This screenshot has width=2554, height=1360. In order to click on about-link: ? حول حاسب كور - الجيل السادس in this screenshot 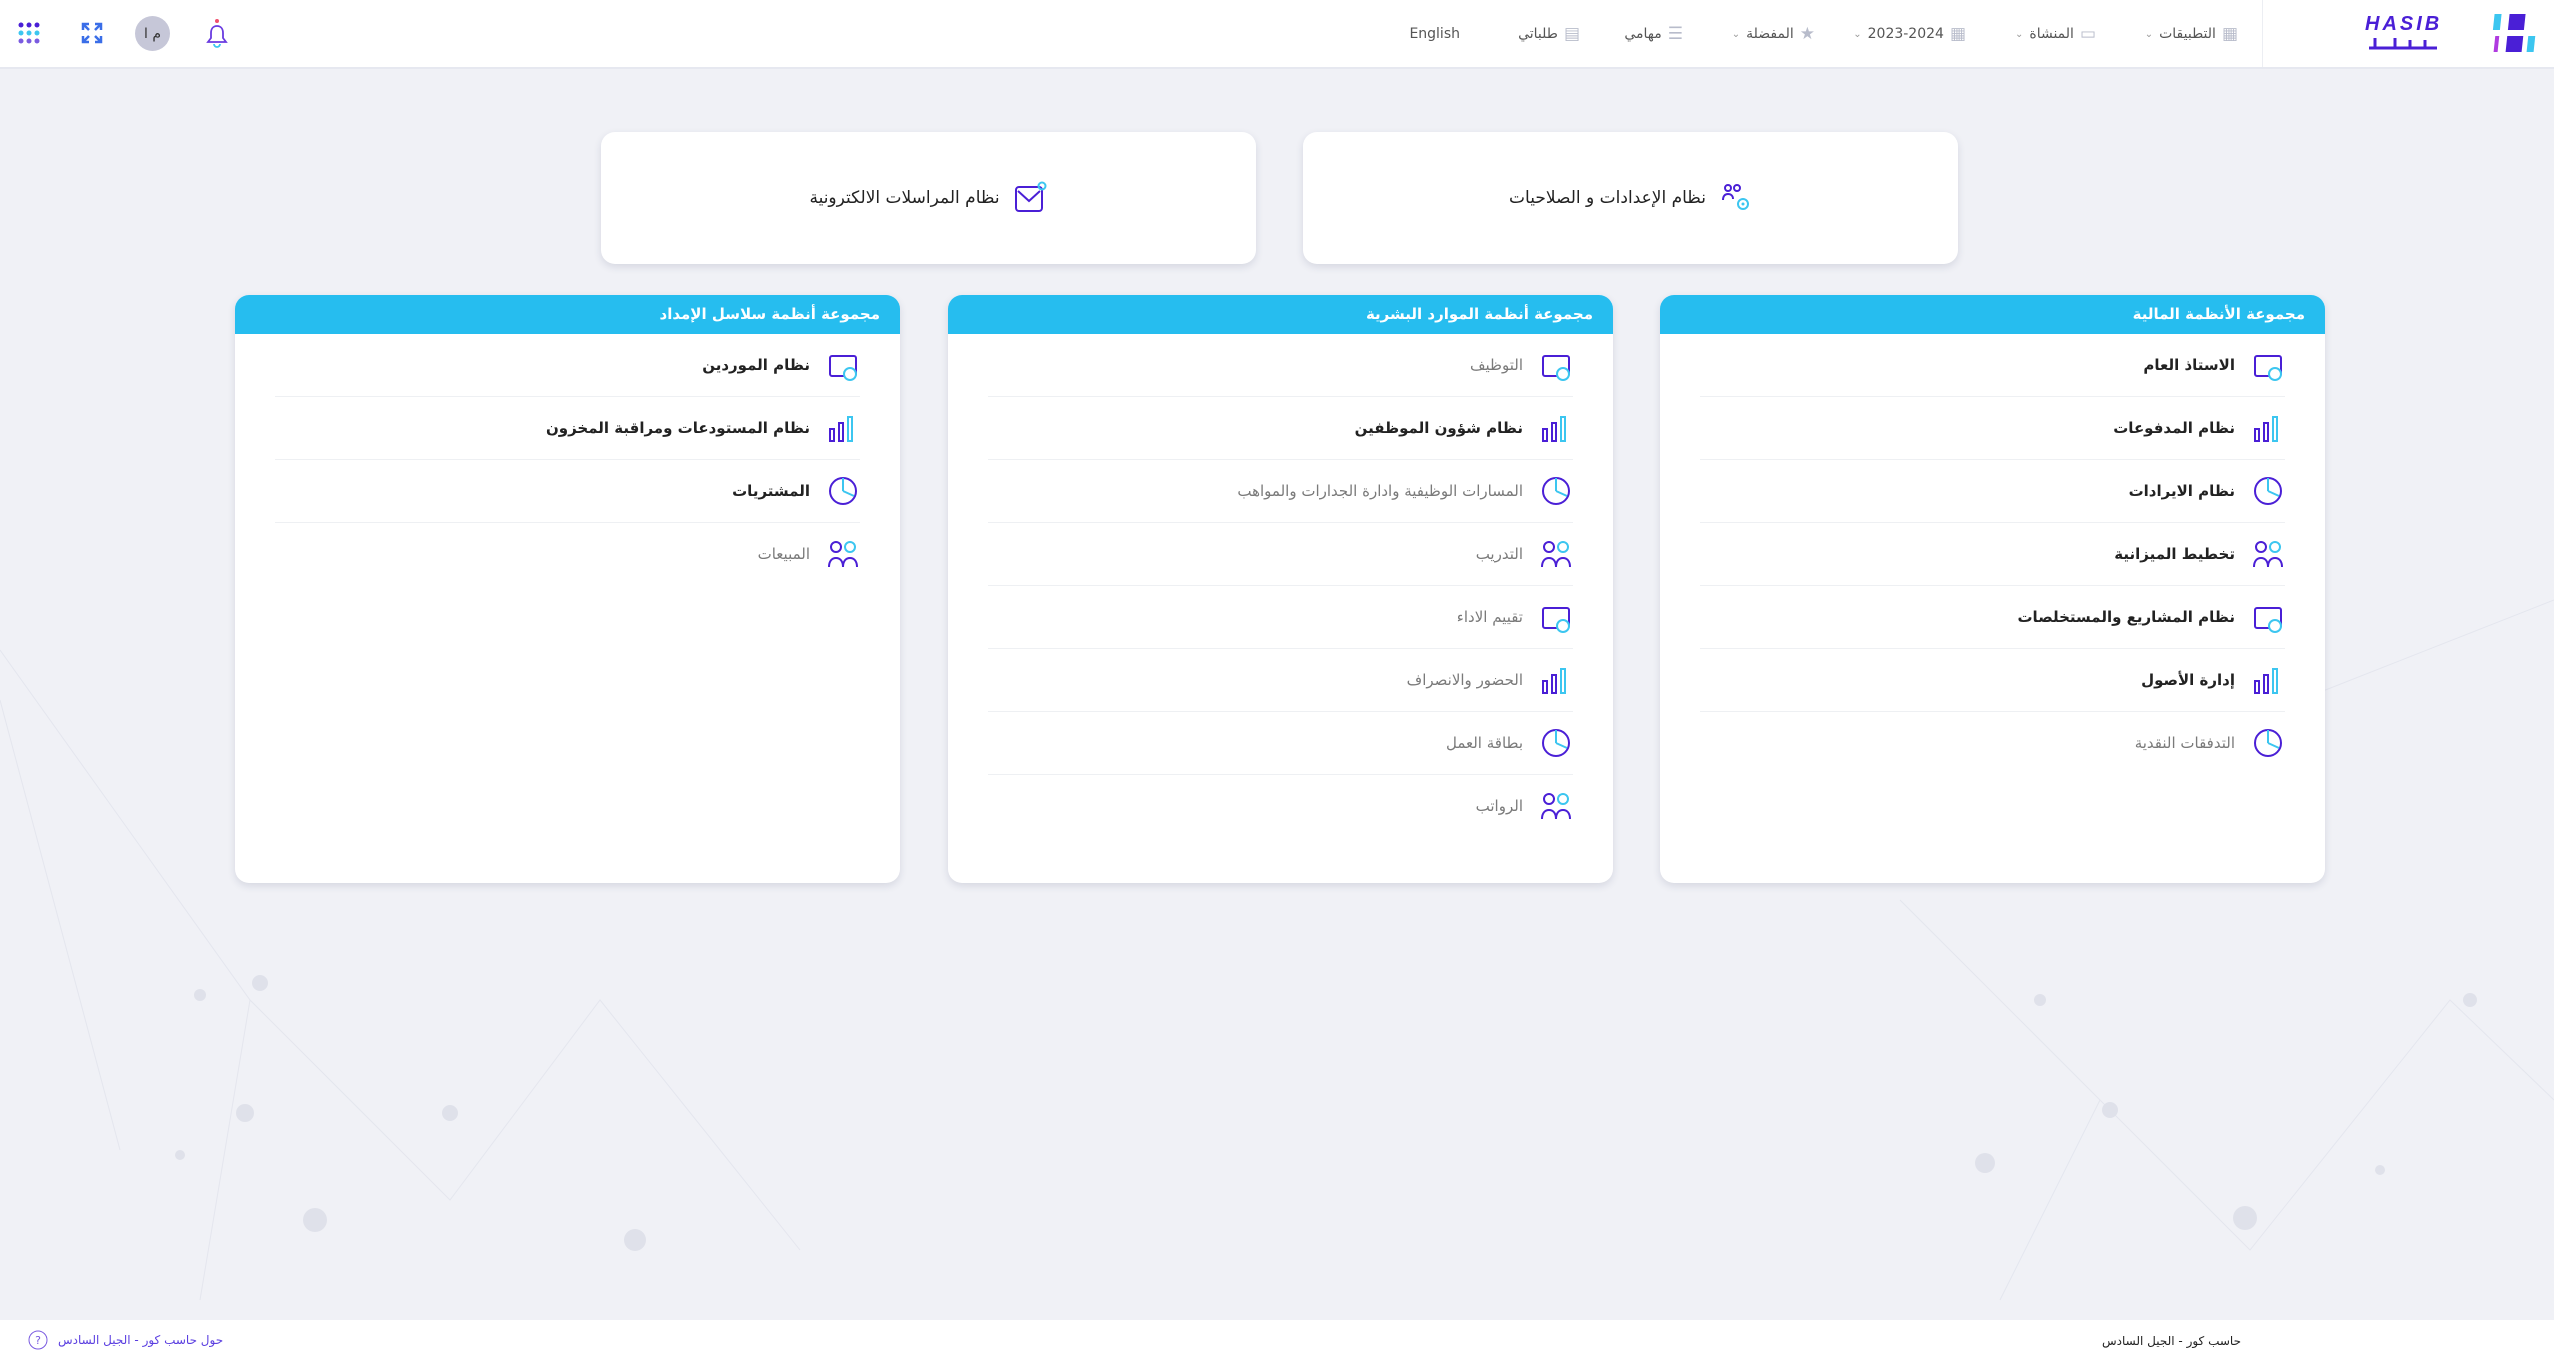, I will do `click(125, 1340)`.